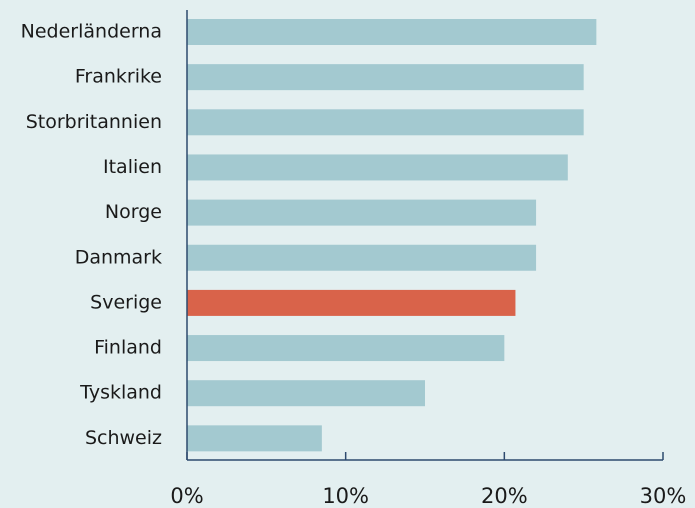  Describe the element at coordinates (91, 32) in the screenshot. I see `y-tick-label: Nederländerna` at that location.